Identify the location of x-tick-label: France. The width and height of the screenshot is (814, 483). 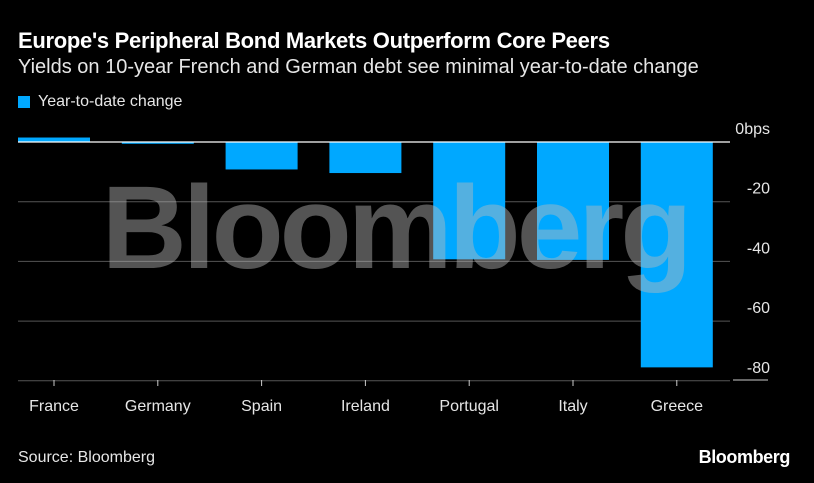
(54, 406).